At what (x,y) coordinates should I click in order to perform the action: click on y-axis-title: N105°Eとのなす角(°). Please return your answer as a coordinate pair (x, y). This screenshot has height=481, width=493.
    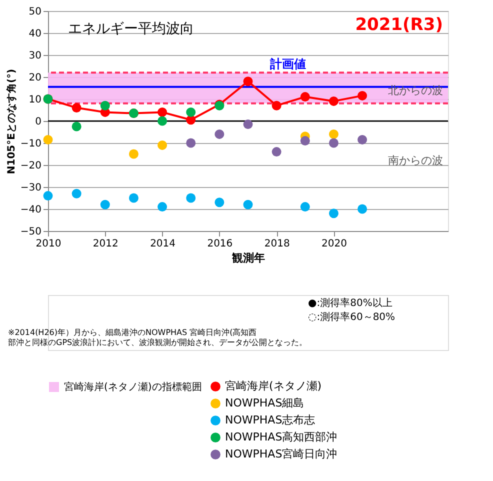
    Looking at the image, I should click on (11, 121).